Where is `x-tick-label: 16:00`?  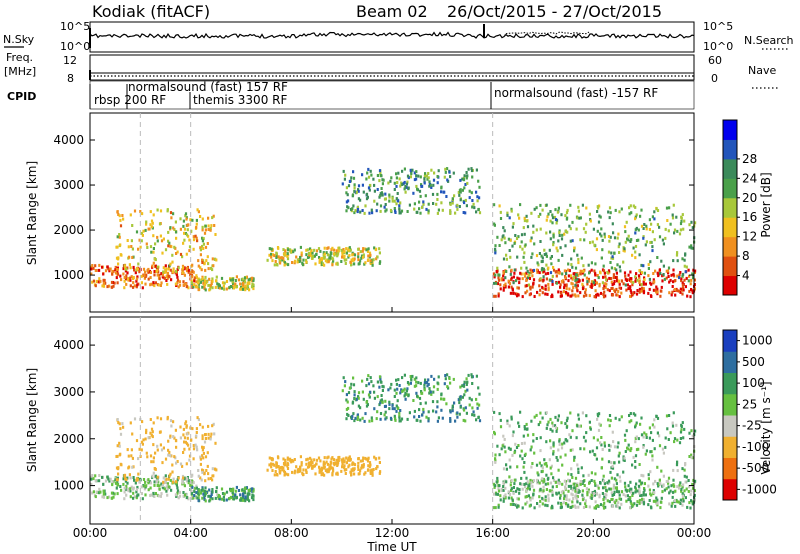 x-tick-label: 16:00 is located at coordinates (492, 533).